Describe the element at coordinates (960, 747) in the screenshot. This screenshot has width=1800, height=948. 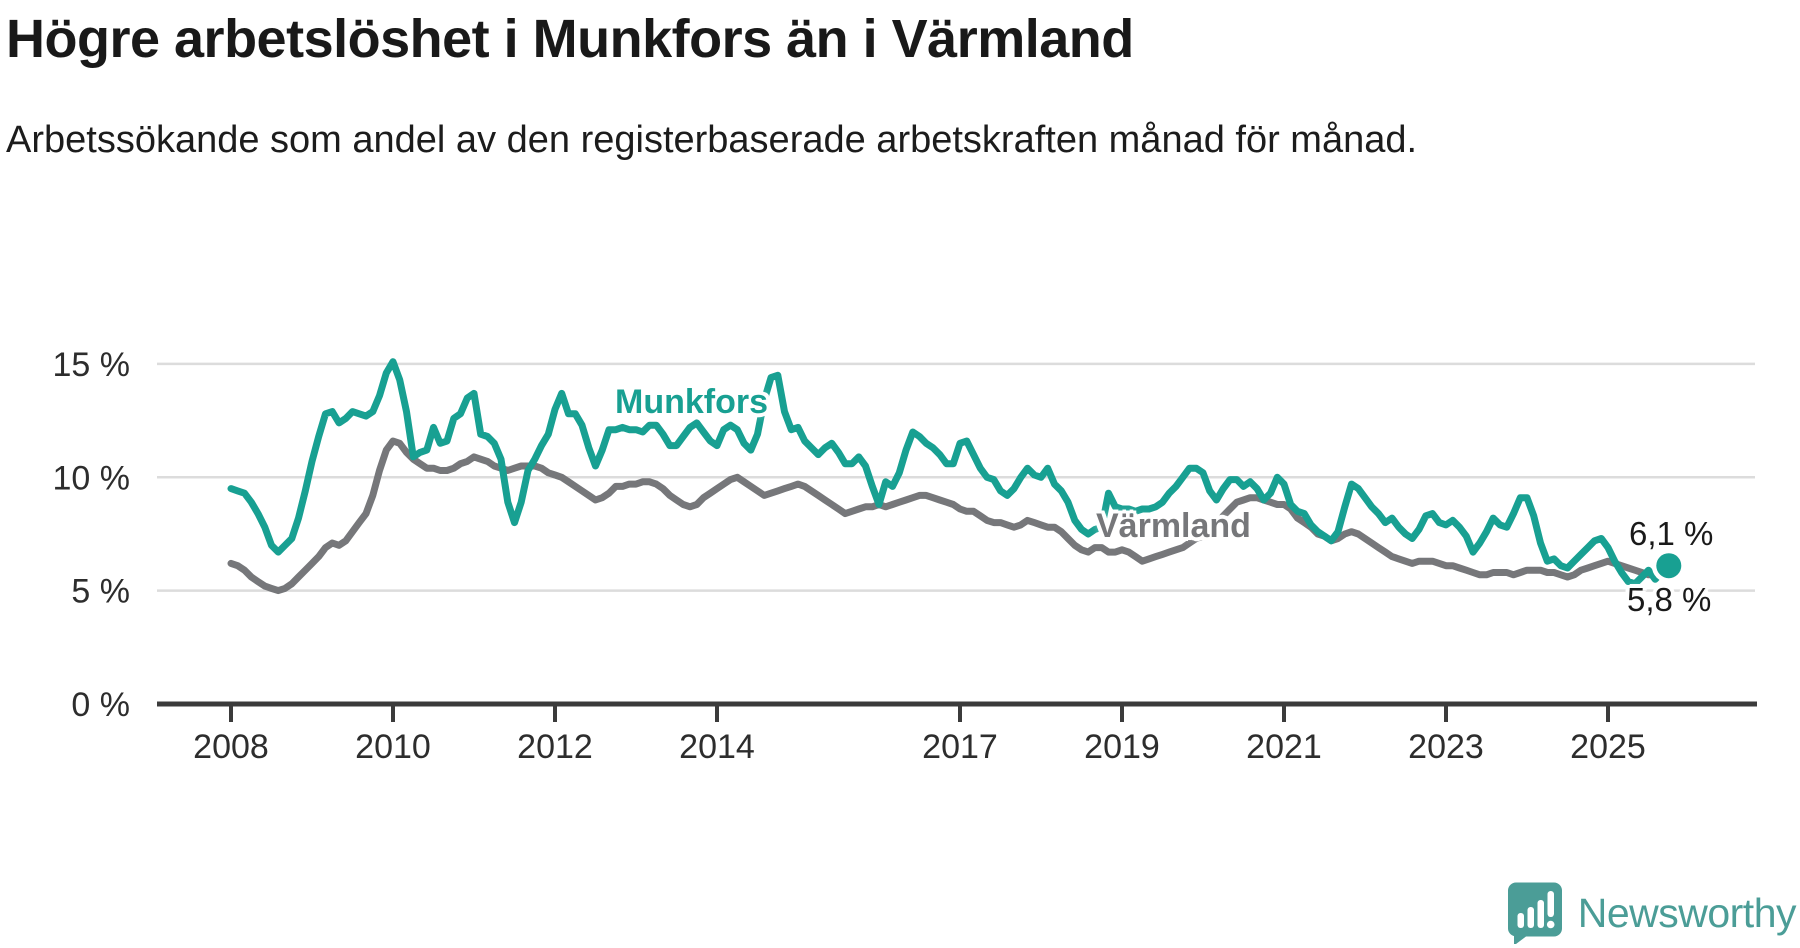
I see `x-tick-label: 2017` at that location.